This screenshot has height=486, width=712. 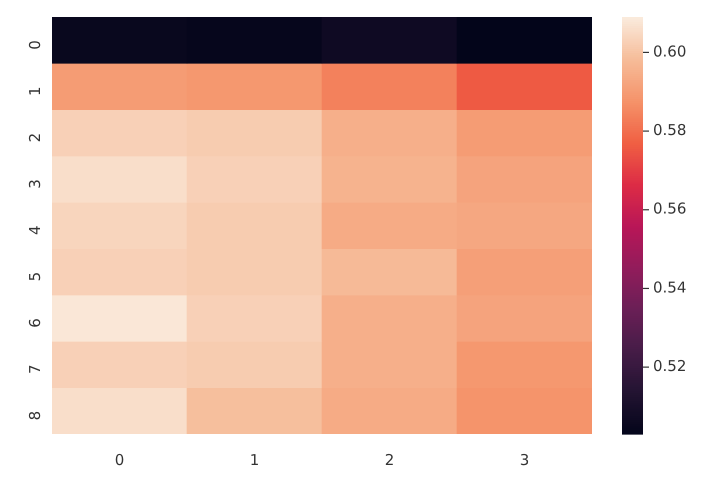 What do you see at coordinates (35, 369) in the screenshot?
I see `y-tick-label: 7` at bounding box center [35, 369].